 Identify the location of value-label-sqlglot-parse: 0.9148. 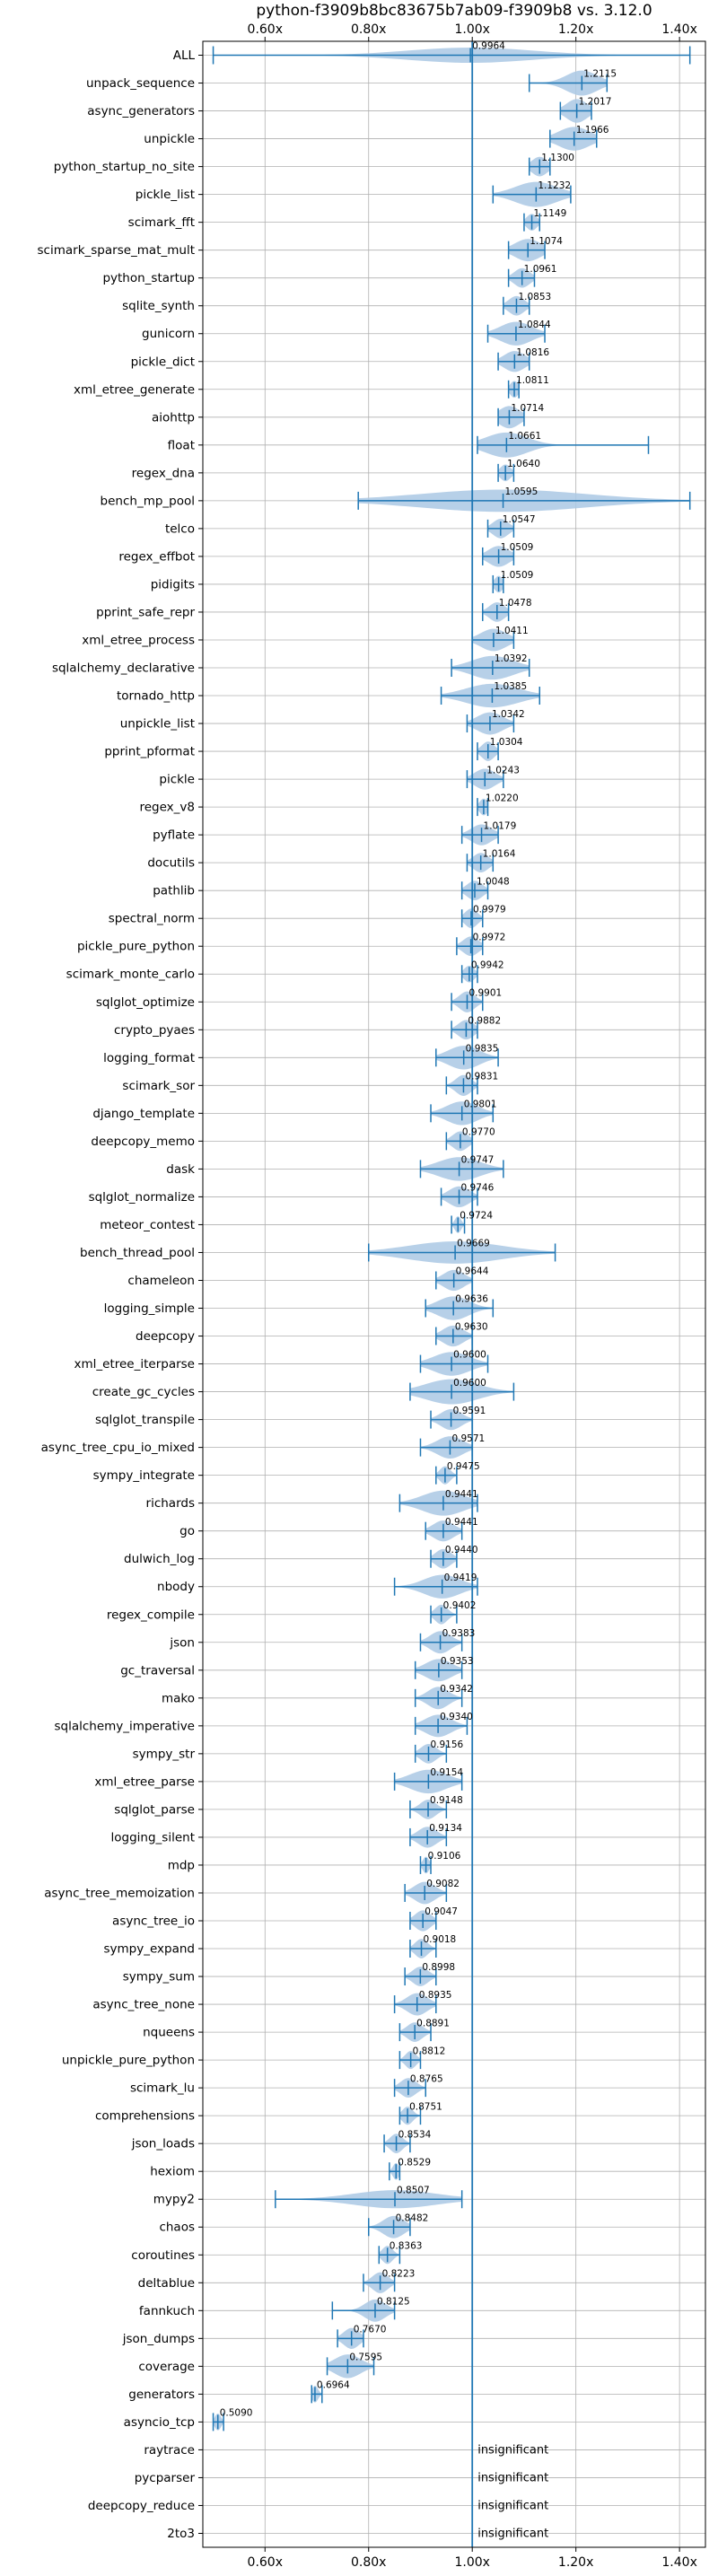
(446, 1800).